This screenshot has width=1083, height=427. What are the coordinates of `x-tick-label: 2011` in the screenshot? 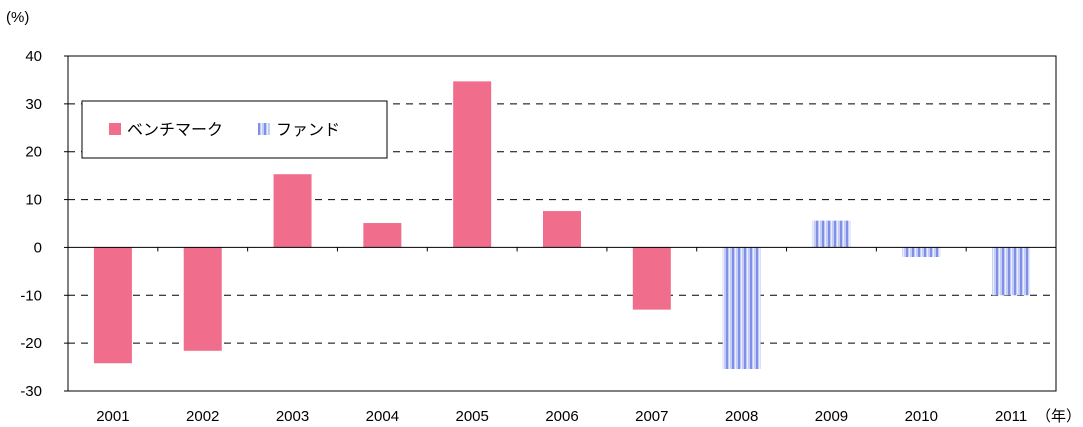 It's located at (1011, 416).